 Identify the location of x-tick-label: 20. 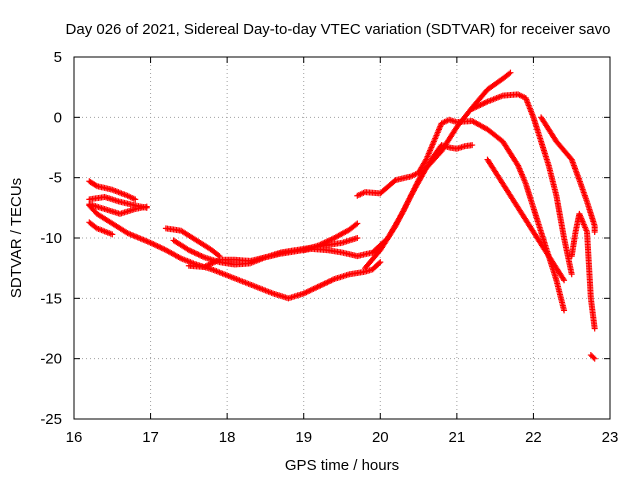
(380, 437).